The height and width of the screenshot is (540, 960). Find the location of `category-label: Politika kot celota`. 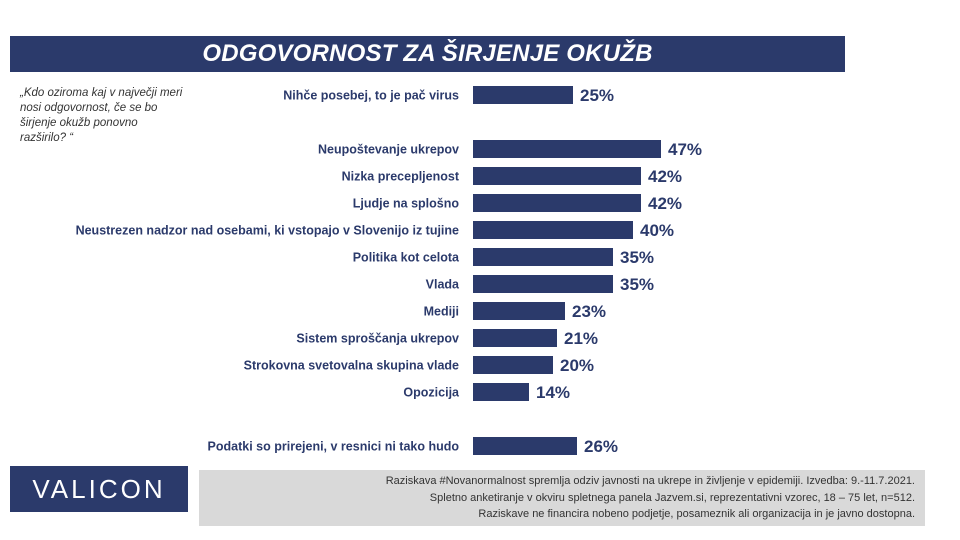

category-label: Politika kot celota is located at coordinates (406, 258).